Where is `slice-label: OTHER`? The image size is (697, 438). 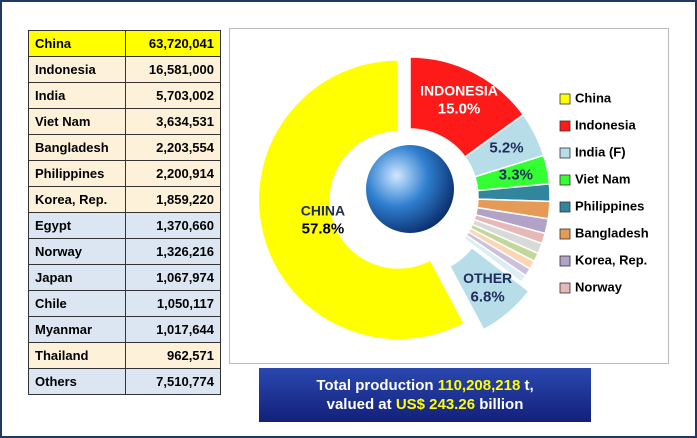
slice-label: OTHER is located at coordinates (487, 278).